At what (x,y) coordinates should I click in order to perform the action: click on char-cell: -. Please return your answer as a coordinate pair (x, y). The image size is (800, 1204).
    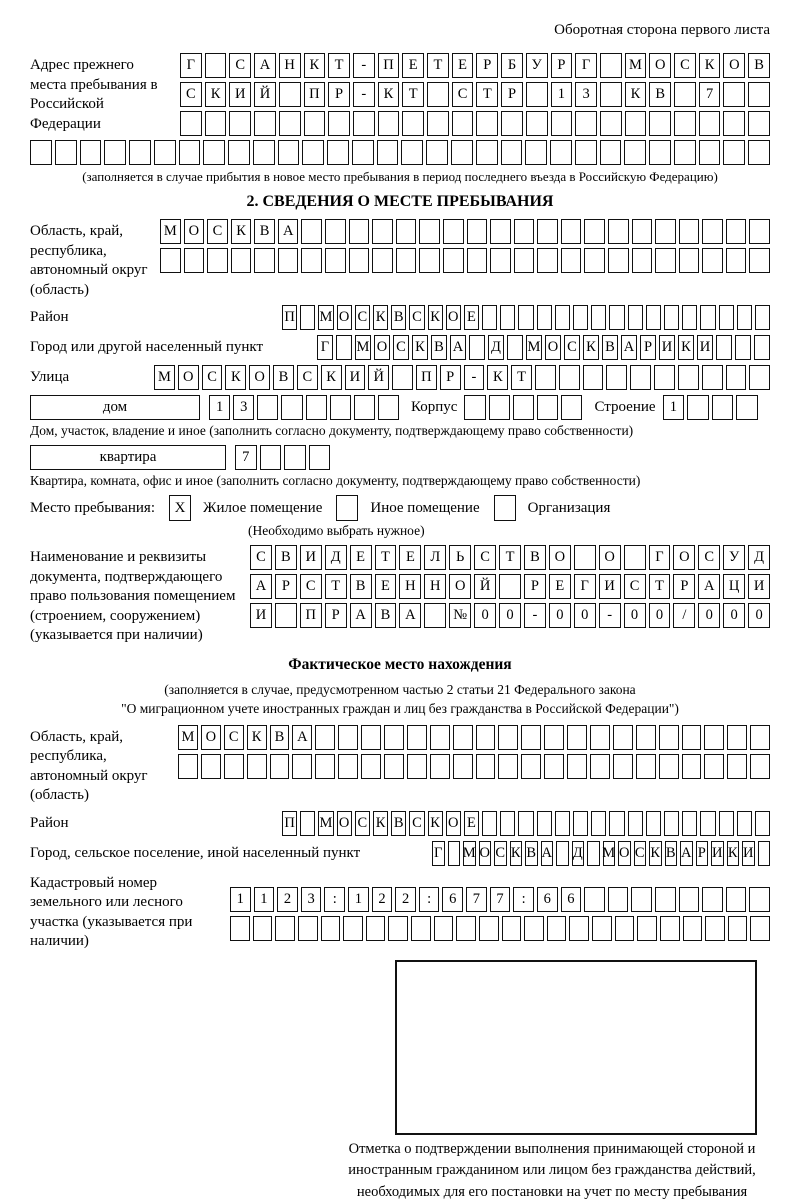
    Looking at the image, I should click on (363, 65).